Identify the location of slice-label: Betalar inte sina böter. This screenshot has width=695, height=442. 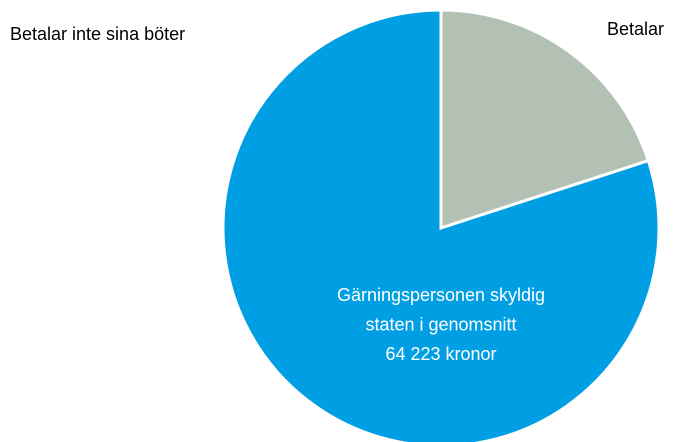
(97, 34).